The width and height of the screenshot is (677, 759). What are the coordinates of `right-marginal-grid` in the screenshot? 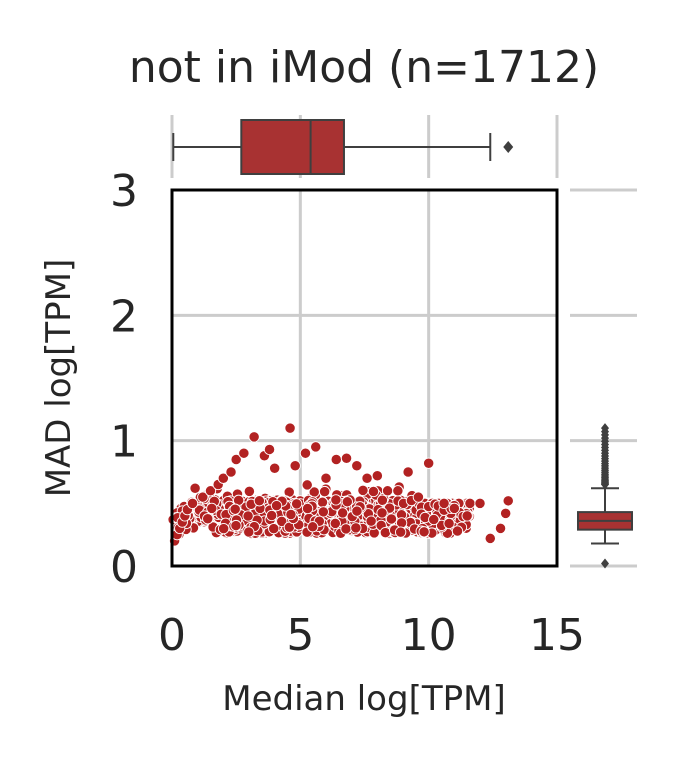 It's located at (603, 378).